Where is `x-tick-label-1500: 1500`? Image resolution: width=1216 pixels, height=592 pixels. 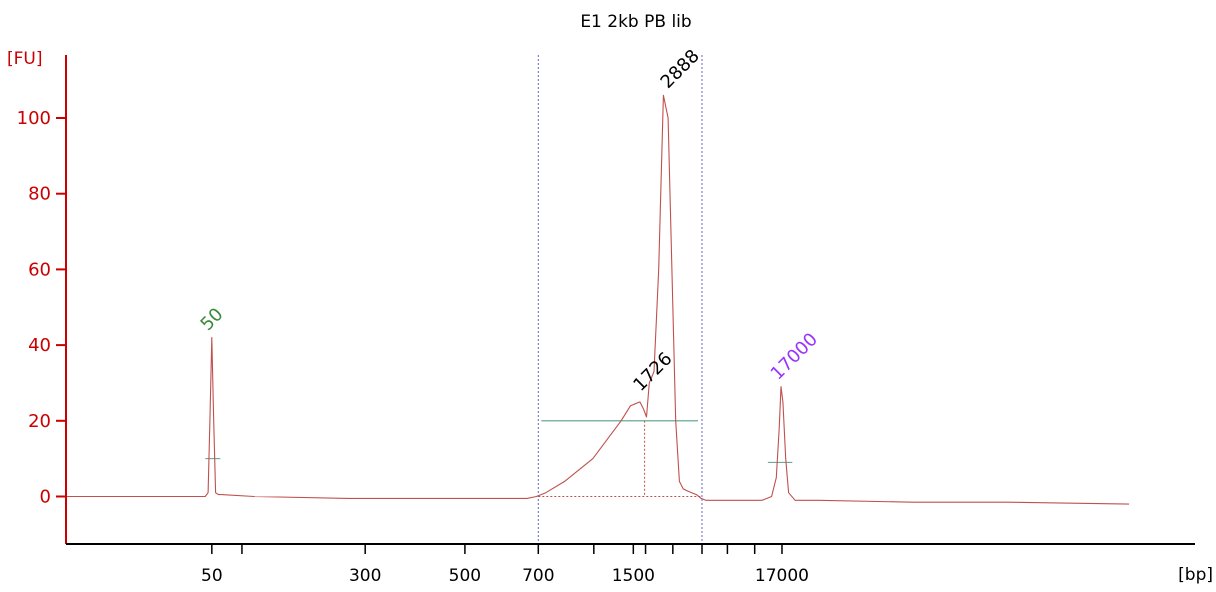
x-tick-label-1500: 1500 is located at coordinates (633, 576).